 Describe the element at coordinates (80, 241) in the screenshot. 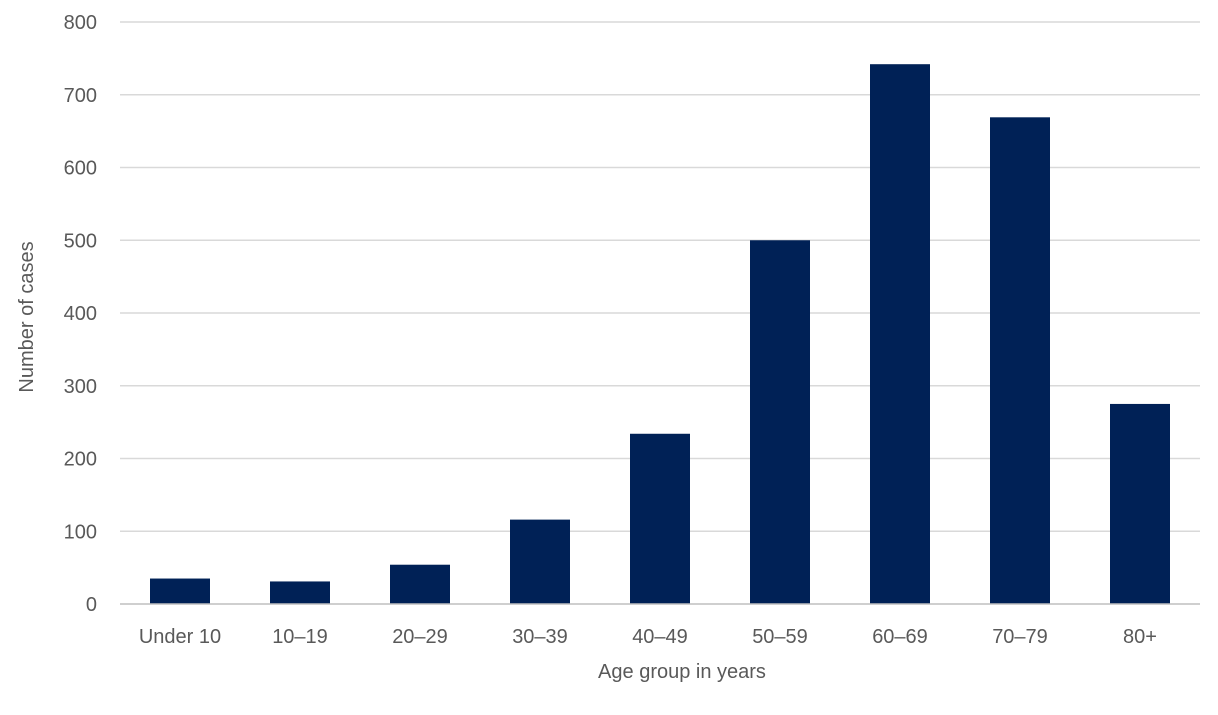

I see `y-tick-label: 500` at that location.